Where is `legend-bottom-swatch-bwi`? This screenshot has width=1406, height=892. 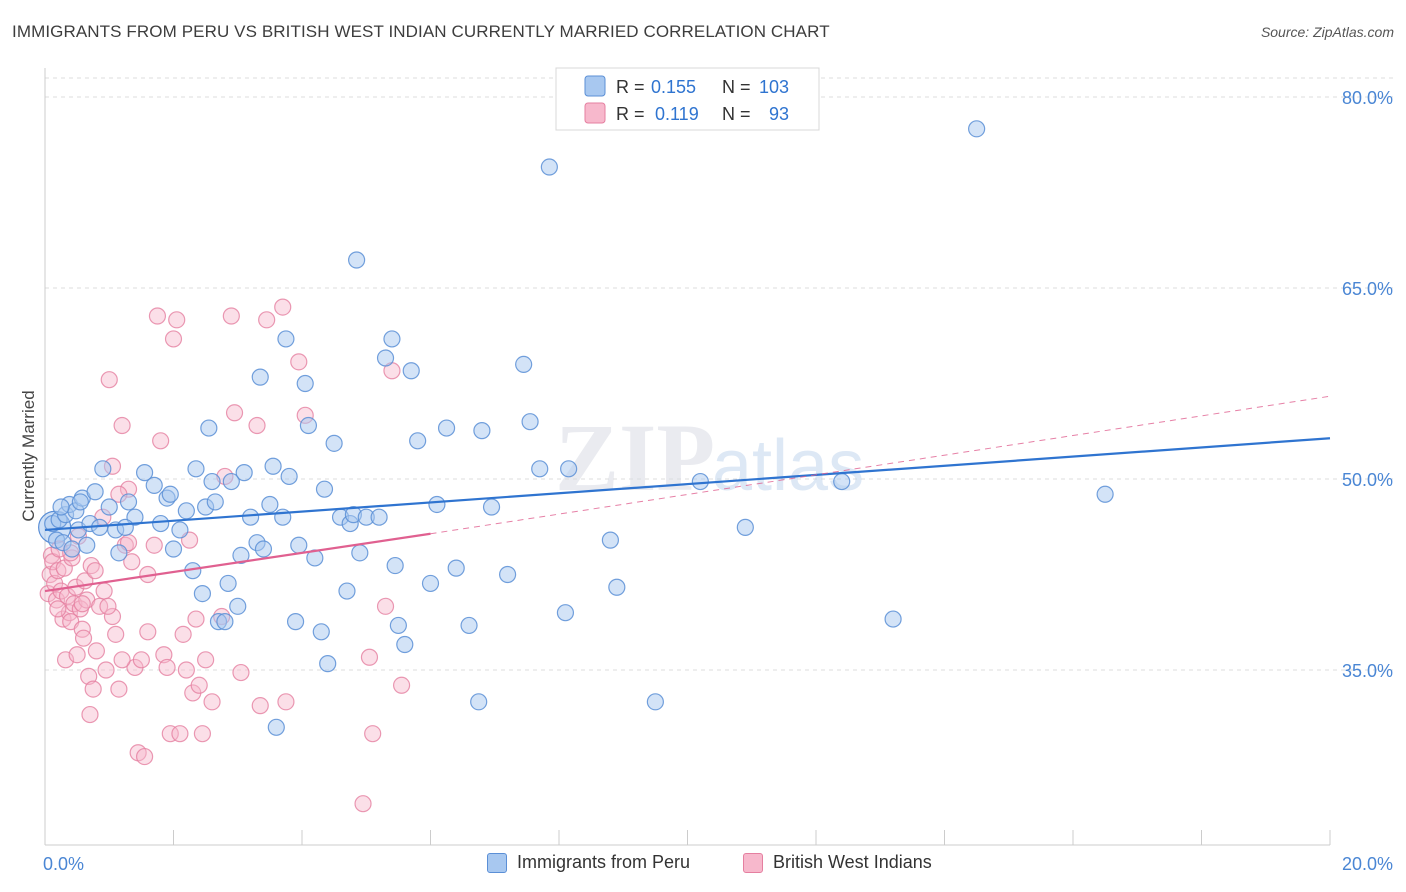
legend-bottom-swatch-bwi is located at coordinates (753, 862).